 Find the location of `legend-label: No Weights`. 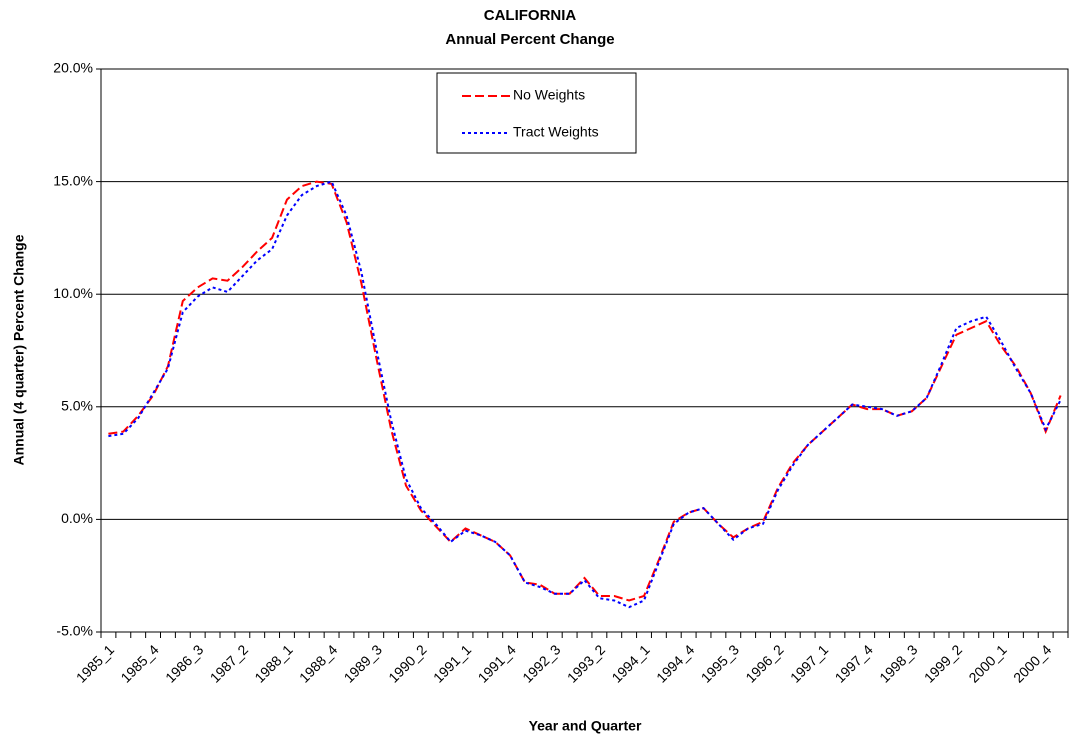

legend-label: No Weights is located at coordinates (549, 95).